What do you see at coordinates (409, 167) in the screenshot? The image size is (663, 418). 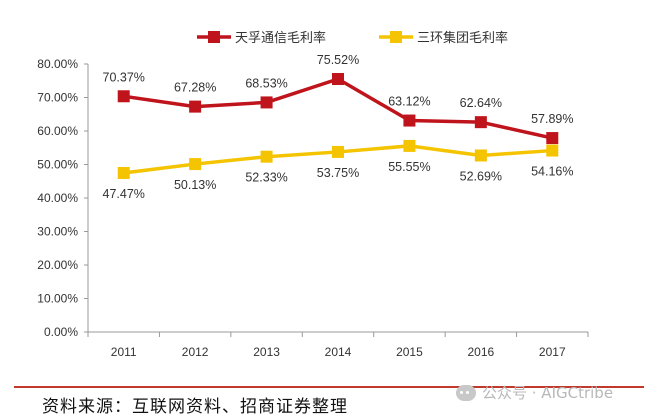 I see `data-label: 55.55%` at bounding box center [409, 167].